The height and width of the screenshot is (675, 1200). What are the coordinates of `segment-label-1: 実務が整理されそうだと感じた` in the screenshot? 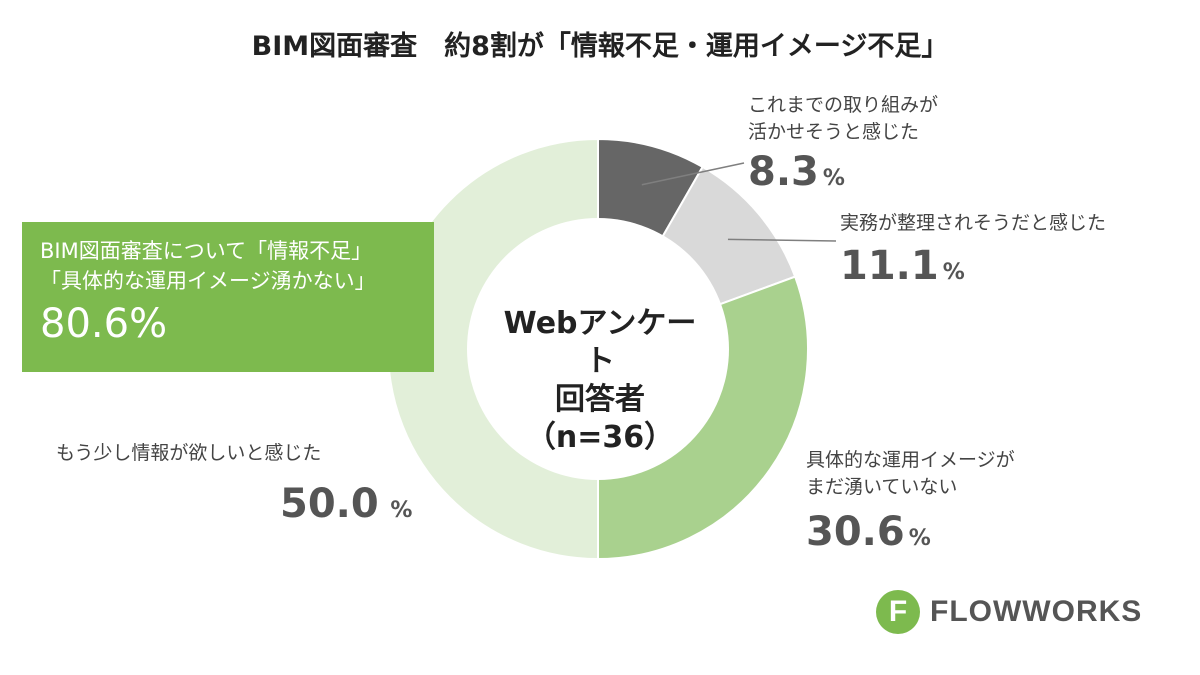 It's located at (973, 223).